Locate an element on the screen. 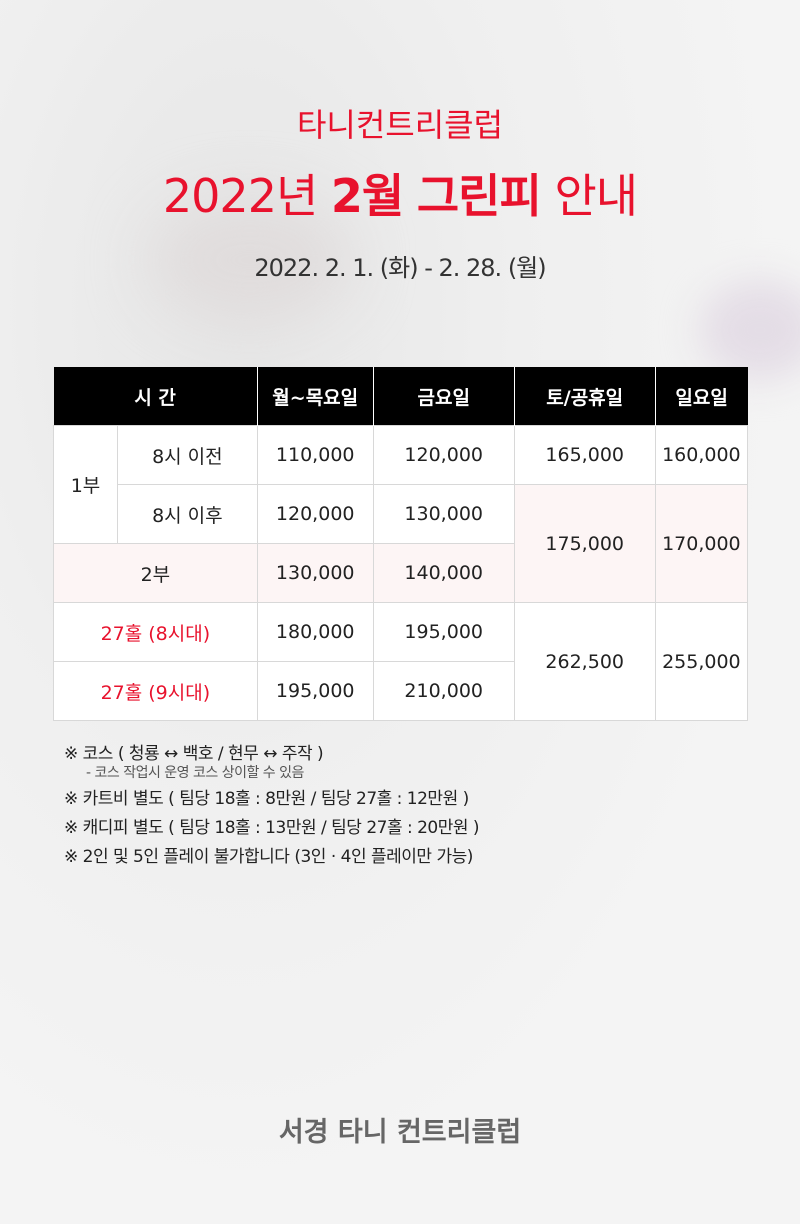 The image size is (800, 1224). price-cell: 160,000 is located at coordinates (701, 455).